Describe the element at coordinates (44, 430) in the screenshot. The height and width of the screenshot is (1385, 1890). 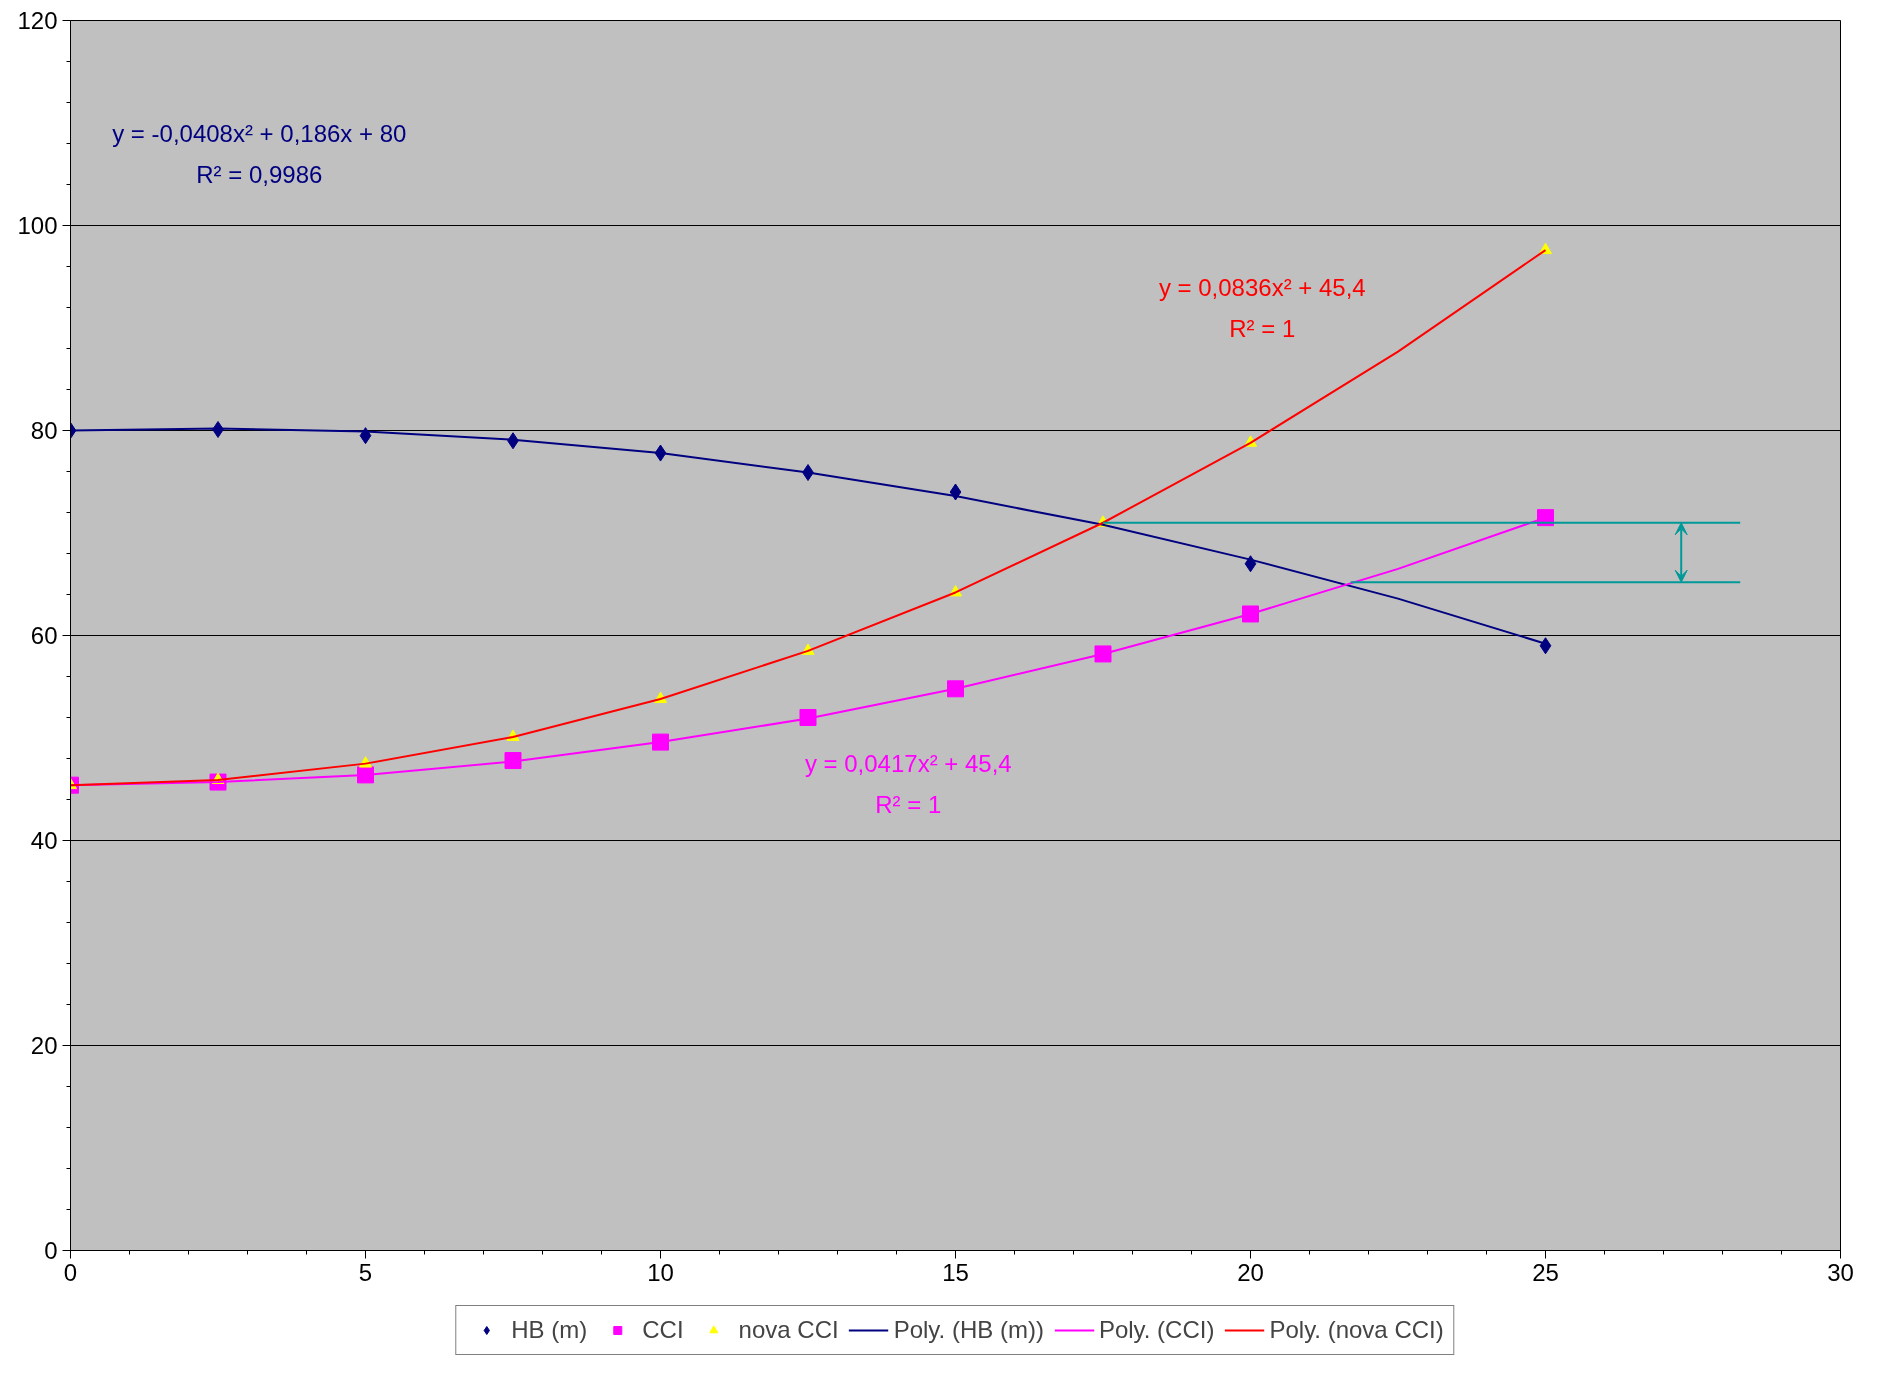
I see `y-tick-label: 80` at that location.